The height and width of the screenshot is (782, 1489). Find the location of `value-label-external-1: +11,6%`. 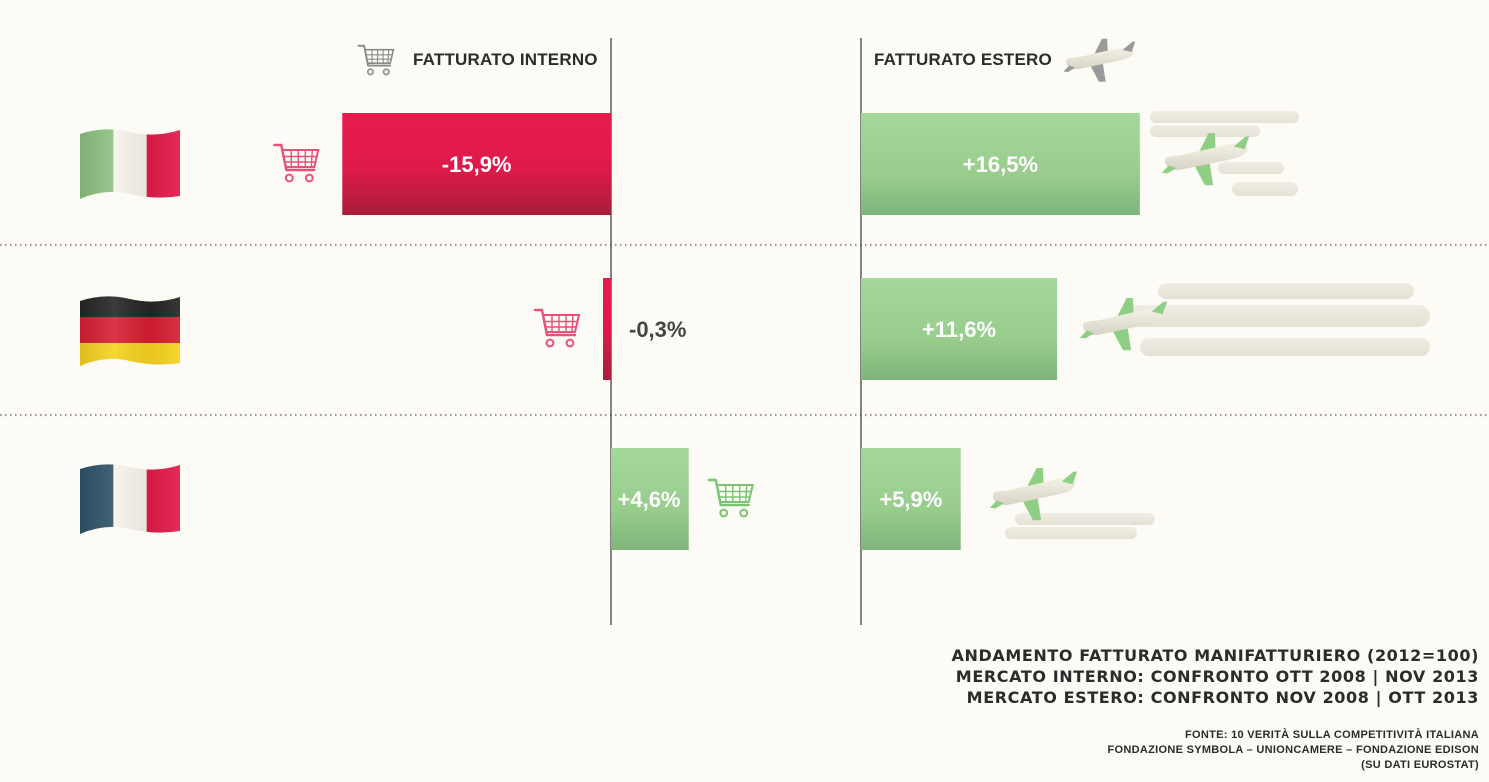

value-label-external-1: +11,6% is located at coordinates (959, 329).